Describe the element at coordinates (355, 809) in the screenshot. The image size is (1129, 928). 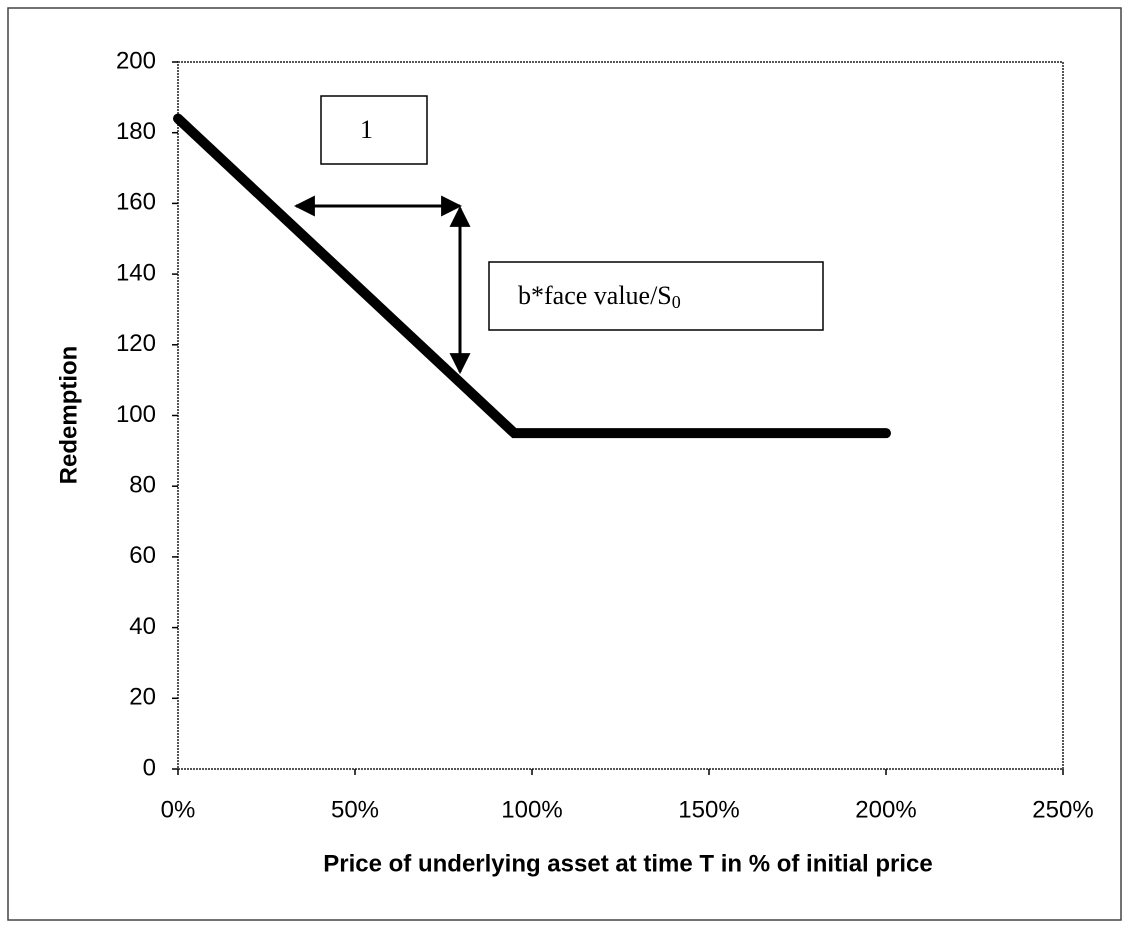
I see `x-tick-label: 50%` at that location.